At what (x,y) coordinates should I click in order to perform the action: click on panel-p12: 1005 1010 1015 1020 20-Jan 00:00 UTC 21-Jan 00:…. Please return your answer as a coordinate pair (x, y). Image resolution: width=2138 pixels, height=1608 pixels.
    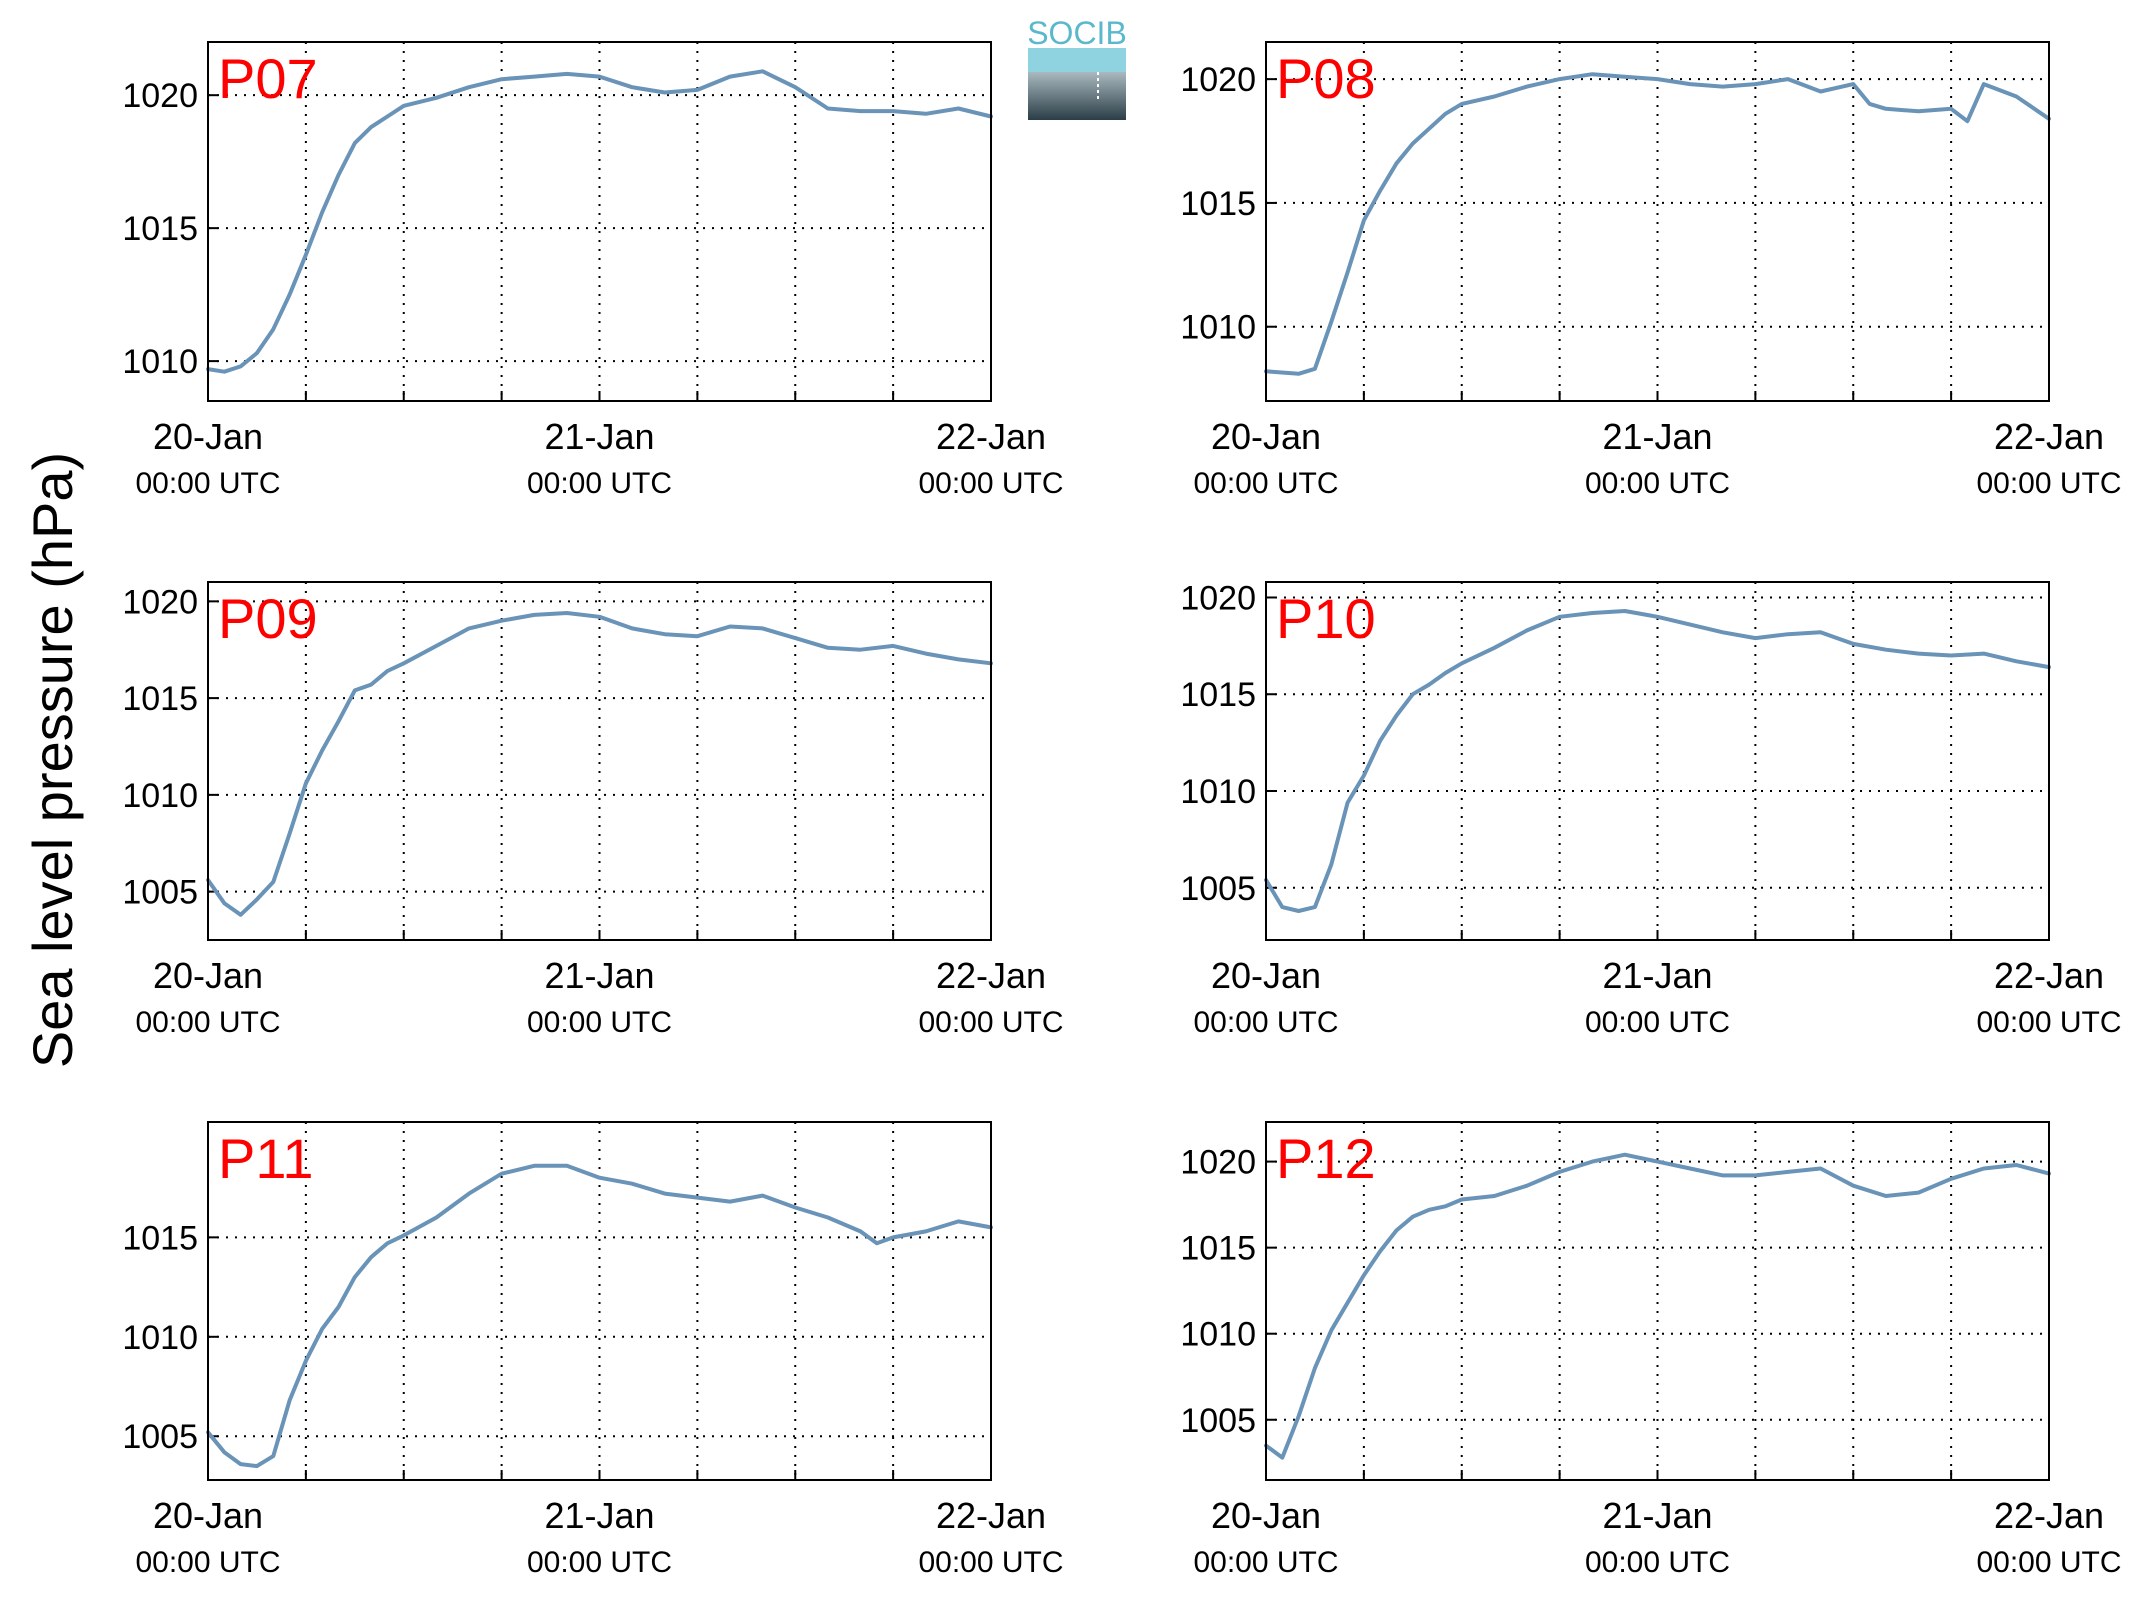
    Looking at the image, I should click on (1651, 1350).